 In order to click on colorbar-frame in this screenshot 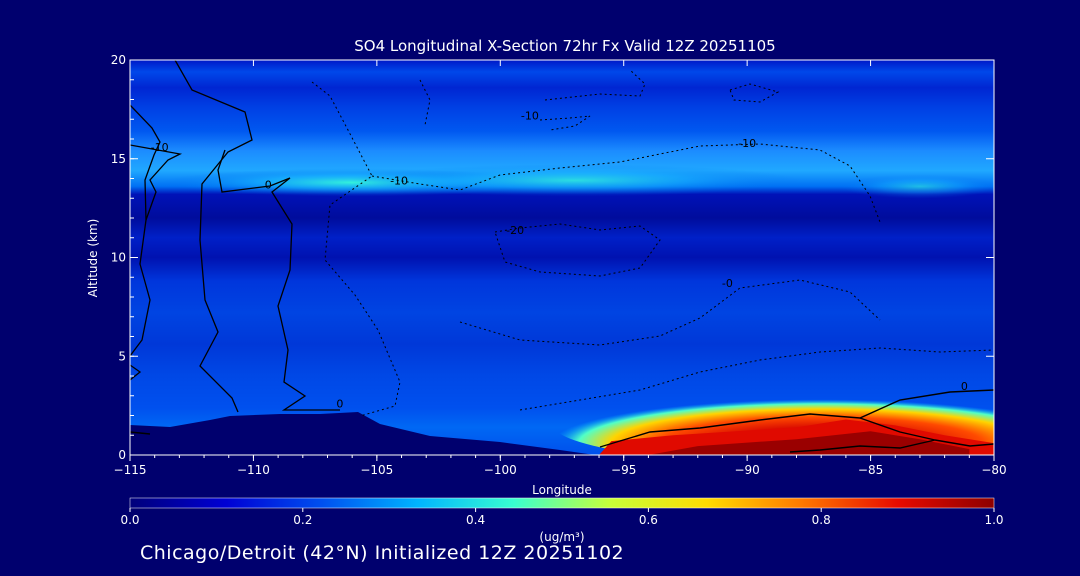, I will do `click(562, 503)`.